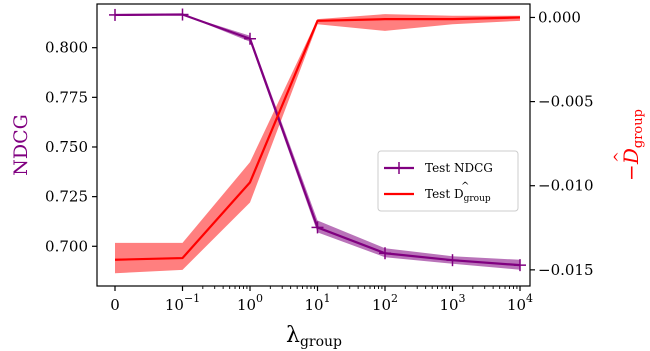  What do you see at coordinates (559, 17) in the screenshot?
I see `right-tick-label-0: 0.000` at bounding box center [559, 17].